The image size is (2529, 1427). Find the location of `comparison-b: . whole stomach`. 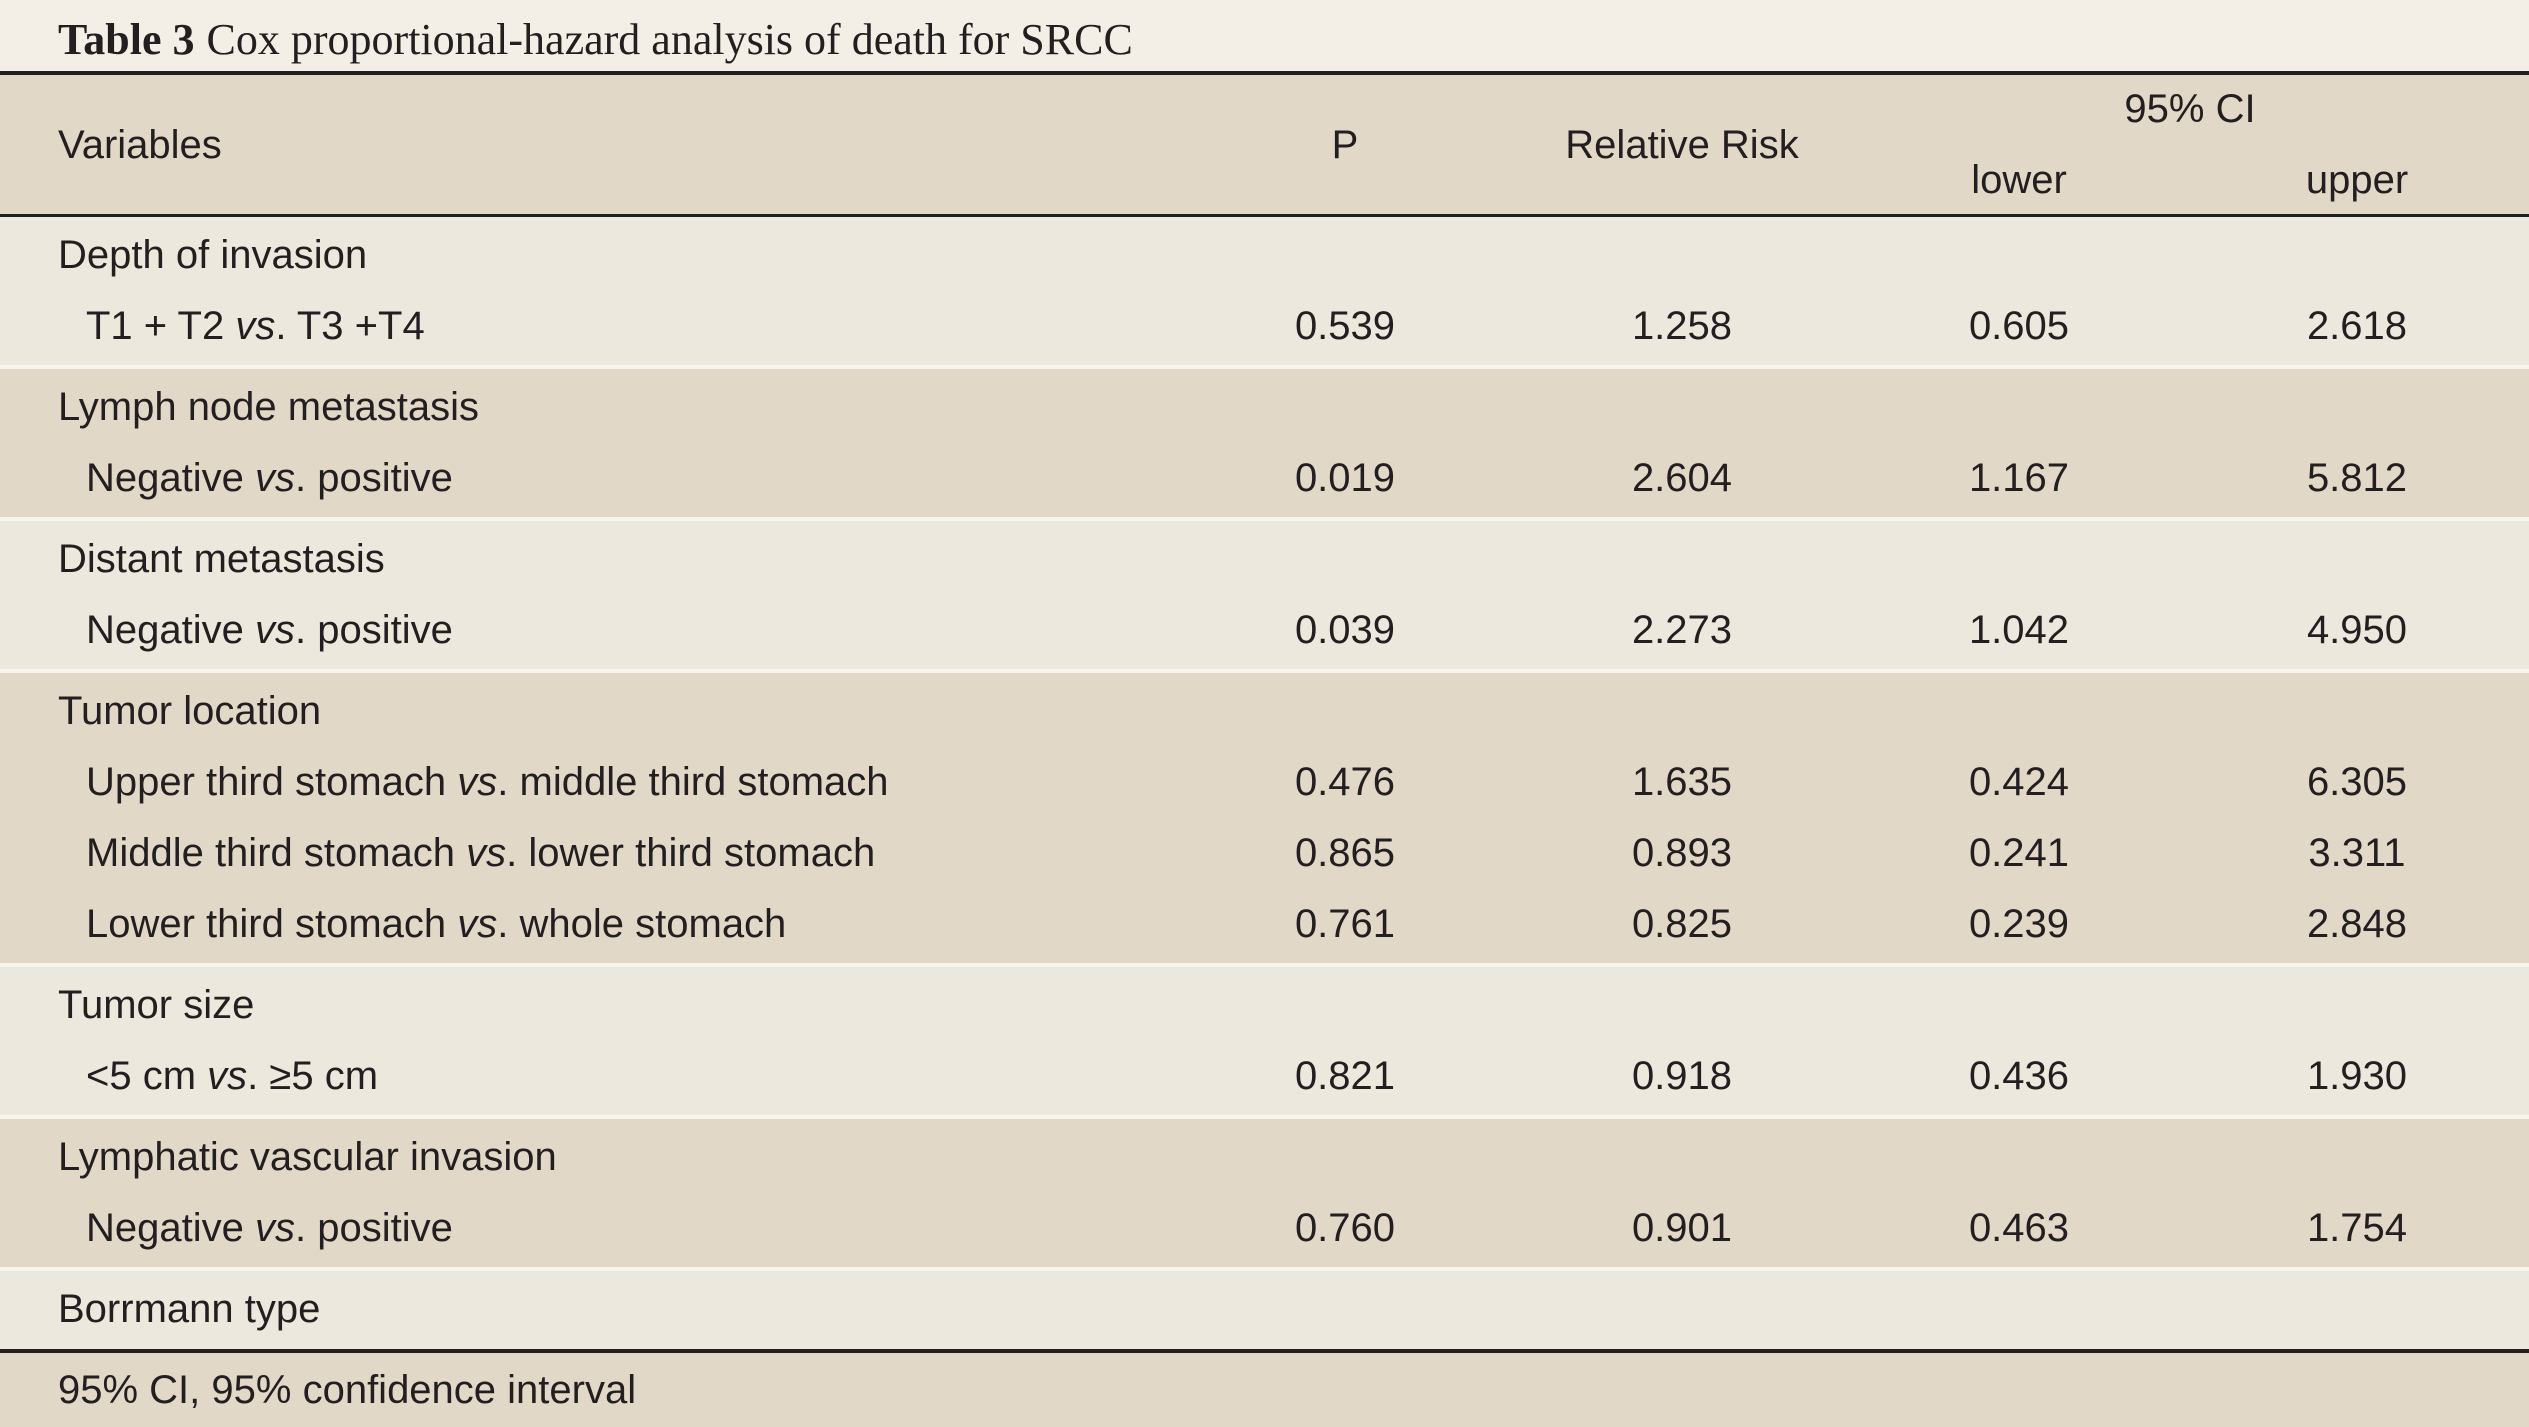

comparison-b: . whole stomach is located at coordinates (642, 924).